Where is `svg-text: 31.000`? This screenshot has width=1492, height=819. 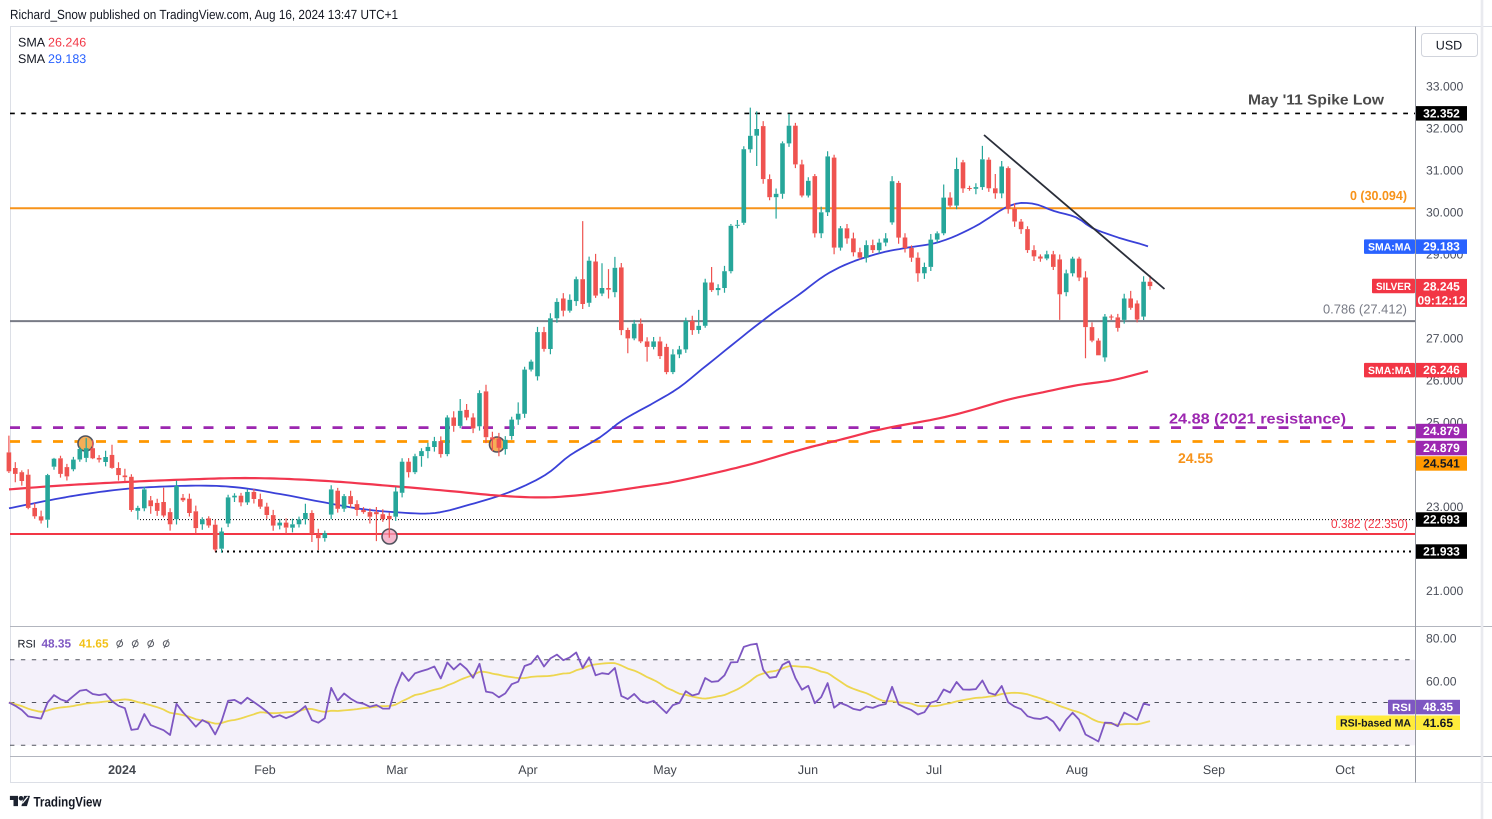
svg-text: 31.000 is located at coordinates (1444, 170).